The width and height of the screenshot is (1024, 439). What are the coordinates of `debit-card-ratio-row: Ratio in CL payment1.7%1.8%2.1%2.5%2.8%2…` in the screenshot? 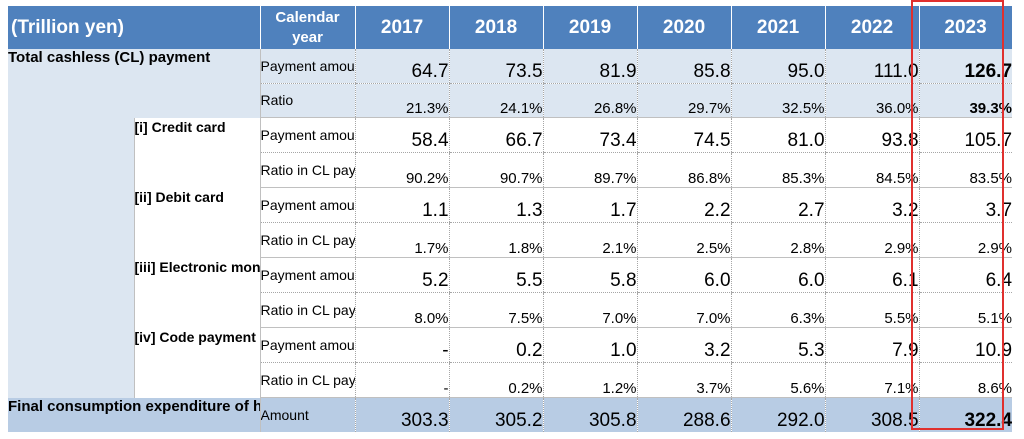 It's located at (510, 240).